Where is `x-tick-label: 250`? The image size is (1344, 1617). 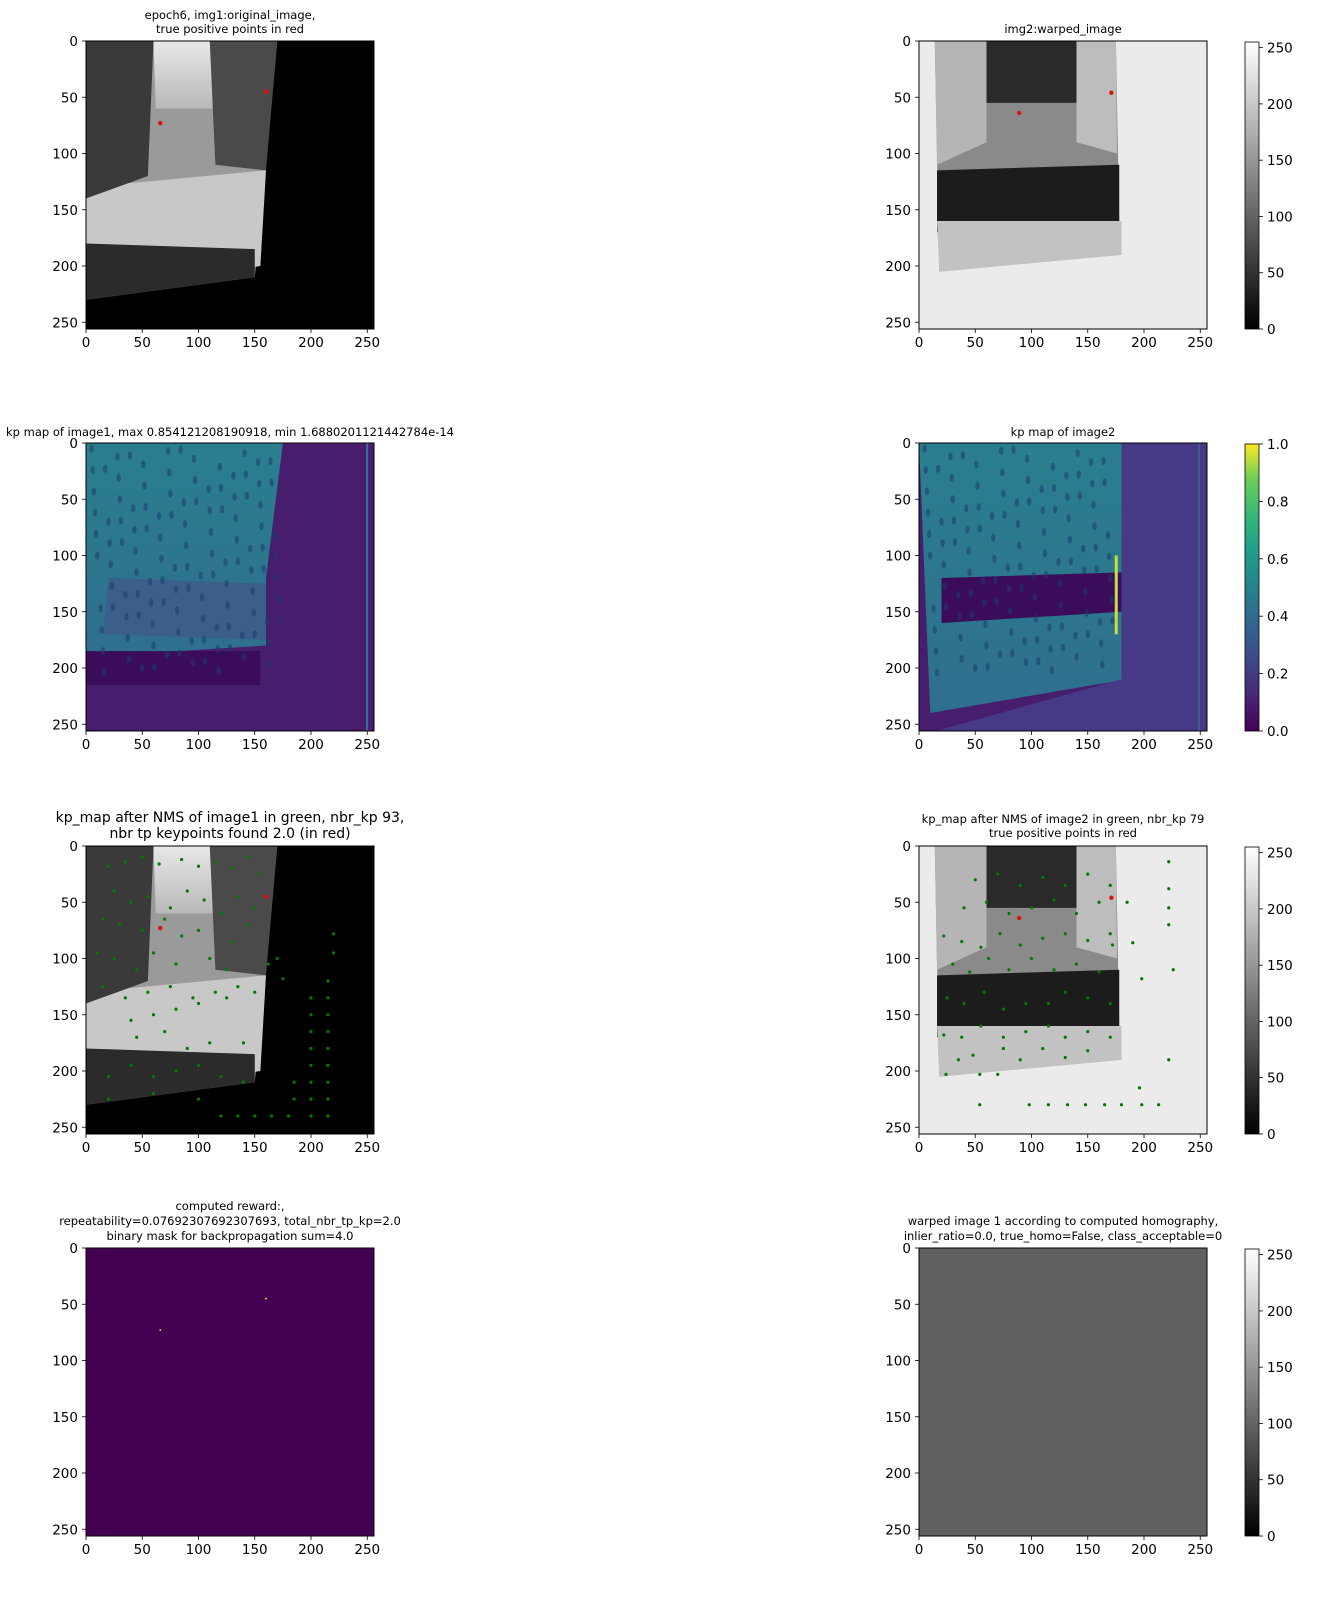
x-tick-label: 250 is located at coordinates (367, 1550).